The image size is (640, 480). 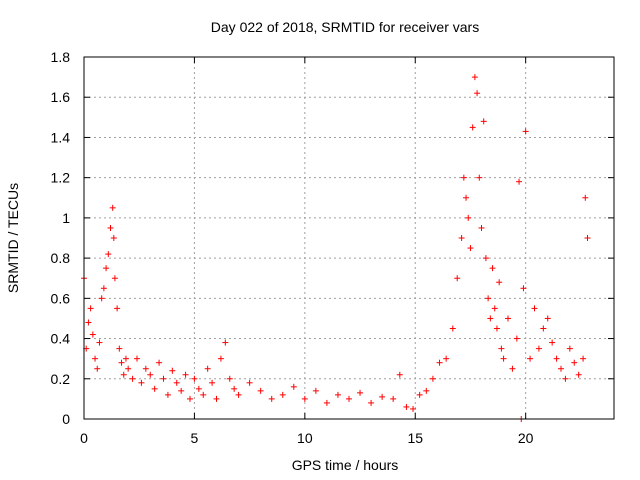 What do you see at coordinates (61, 238) in the screenshot?
I see `y-tick-labels: 0 0.2 0.4 0.6 0.8 1 1.2 1.4 1.6 1.8` at bounding box center [61, 238].